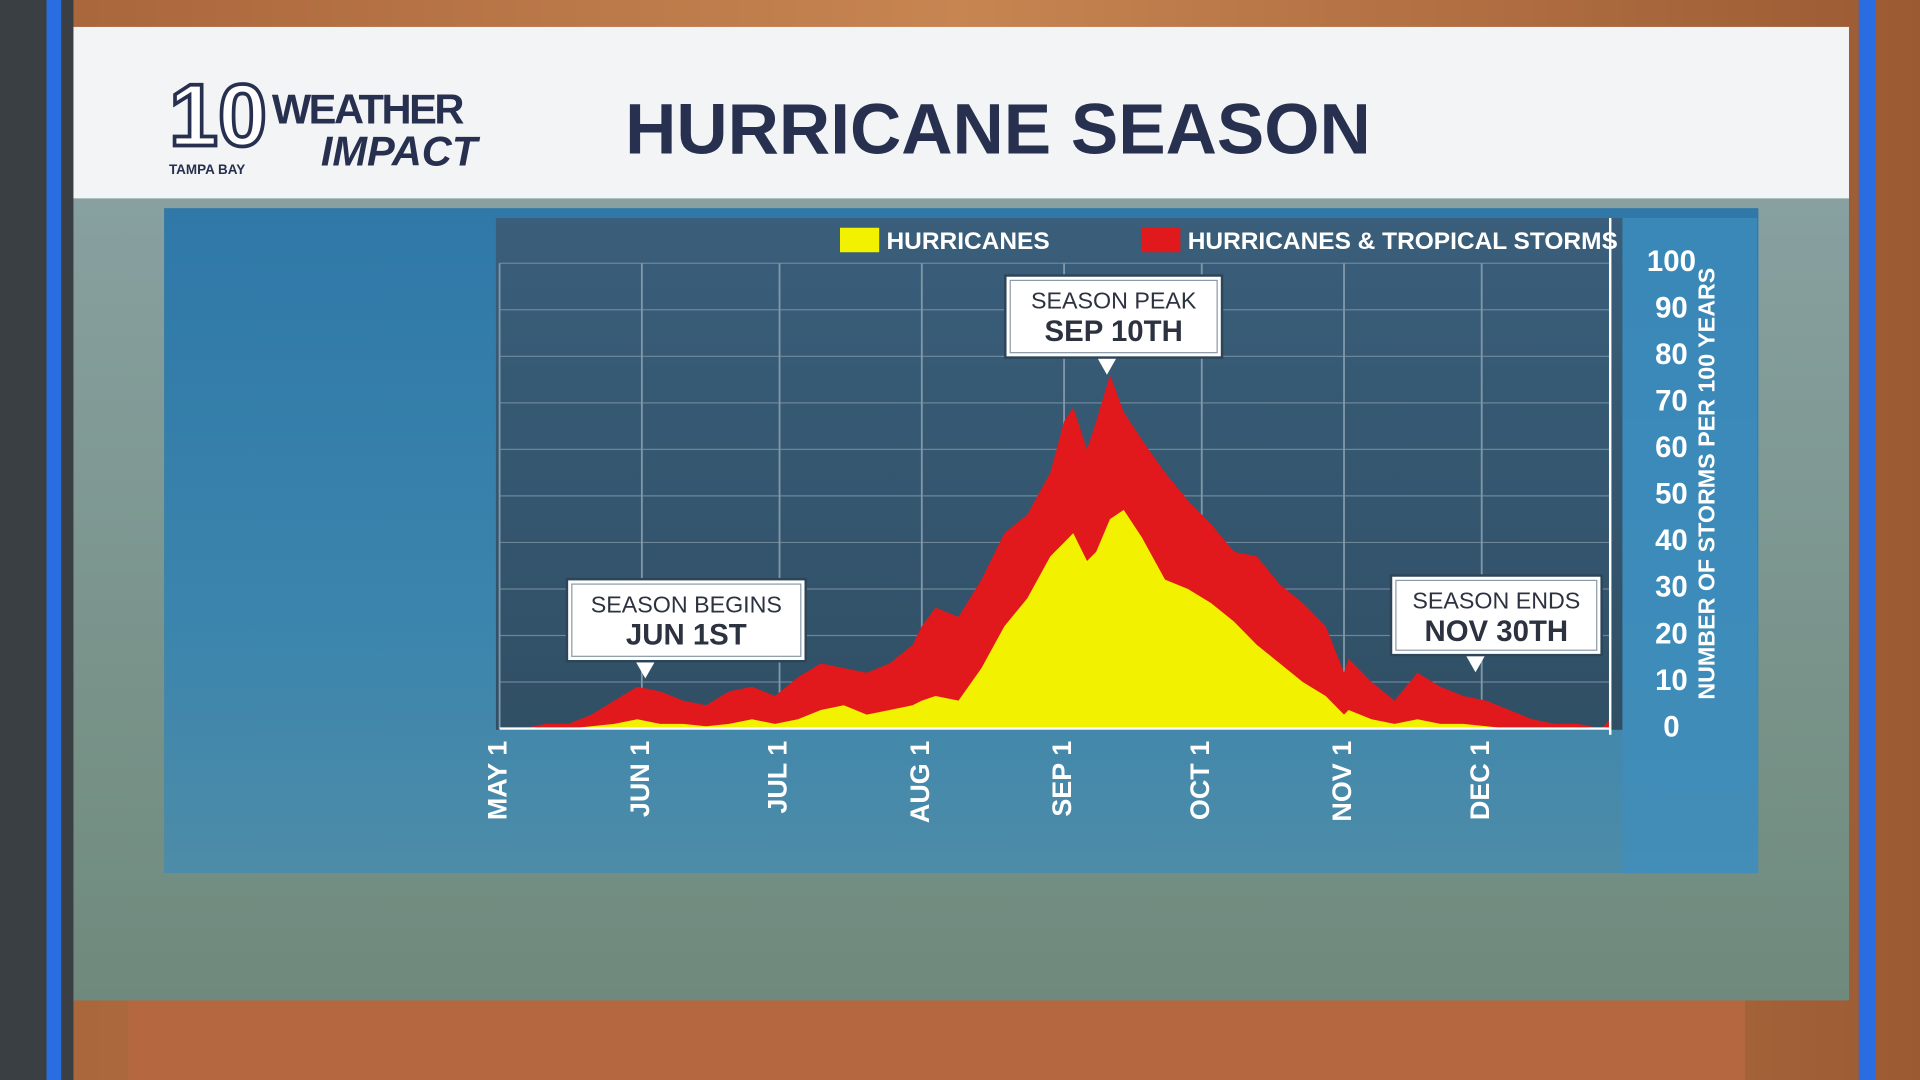 This screenshot has width=1920, height=1080. I want to click on brick, so click(936, 1038).